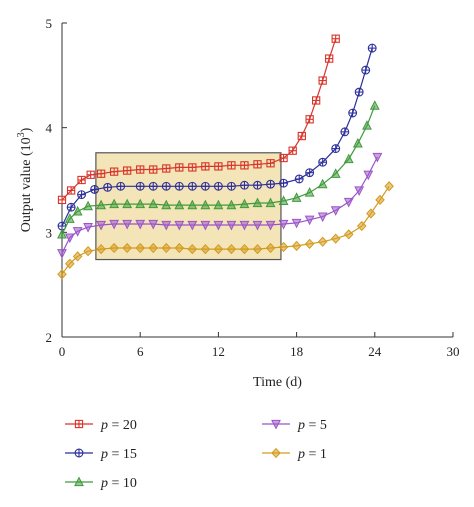  I want to click on x-axis-title: Time (d), so click(277, 382).